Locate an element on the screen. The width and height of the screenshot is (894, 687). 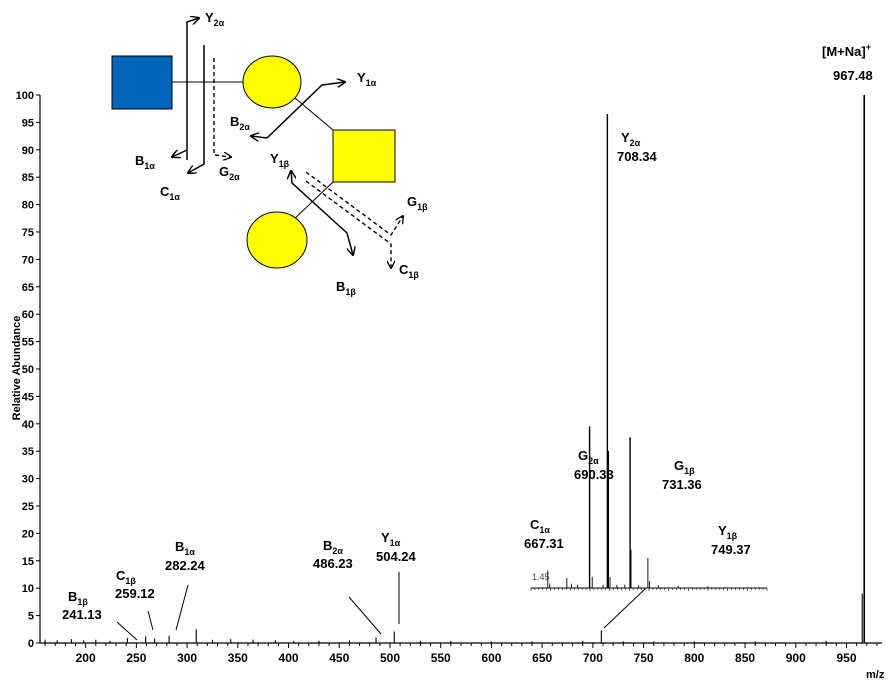
y-tick-label: 60 is located at coordinates (28, 315).